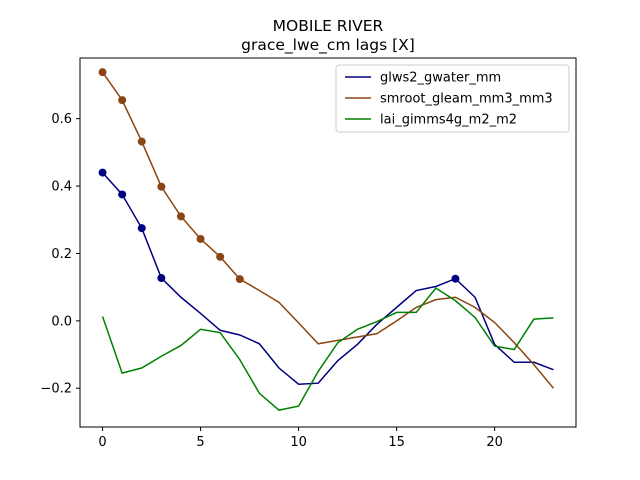  What do you see at coordinates (328, 26) in the screenshot?
I see `chart-title: MOBILE RIVER` at bounding box center [328, 26].